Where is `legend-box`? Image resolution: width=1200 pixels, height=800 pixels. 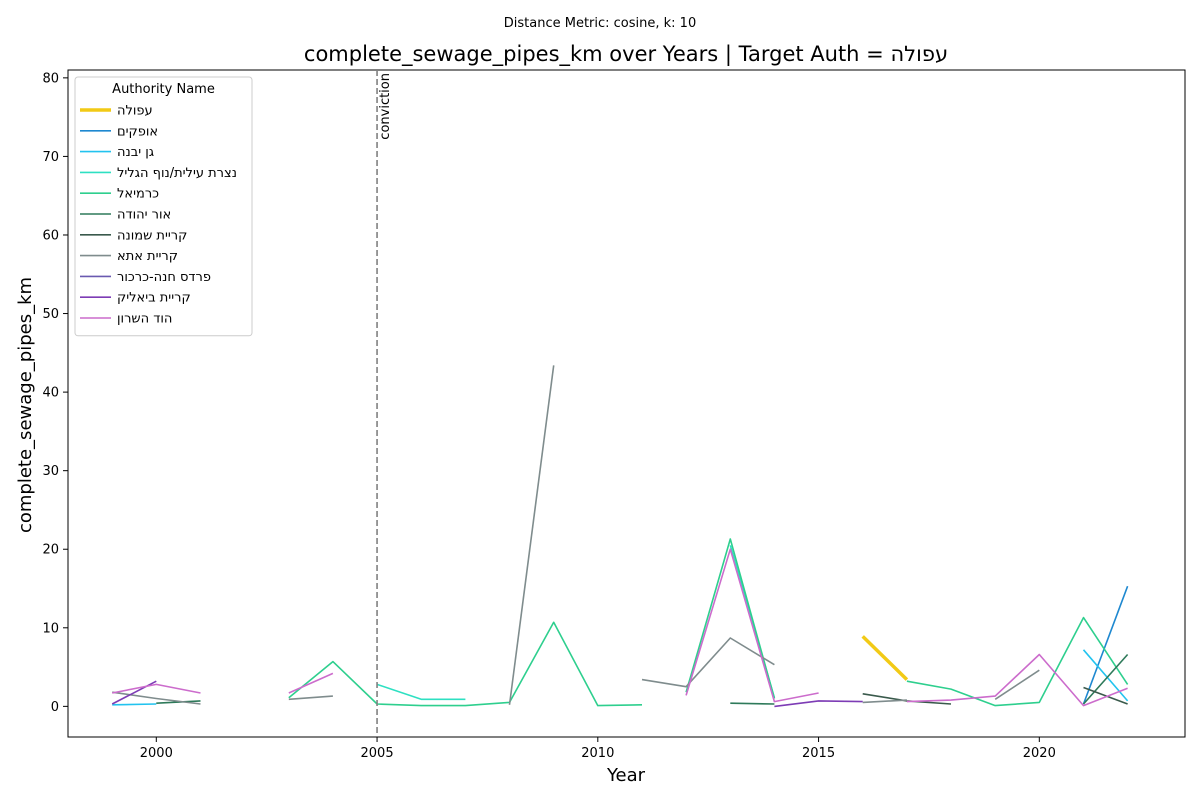 legend-box is located at coordinates (163, 206).